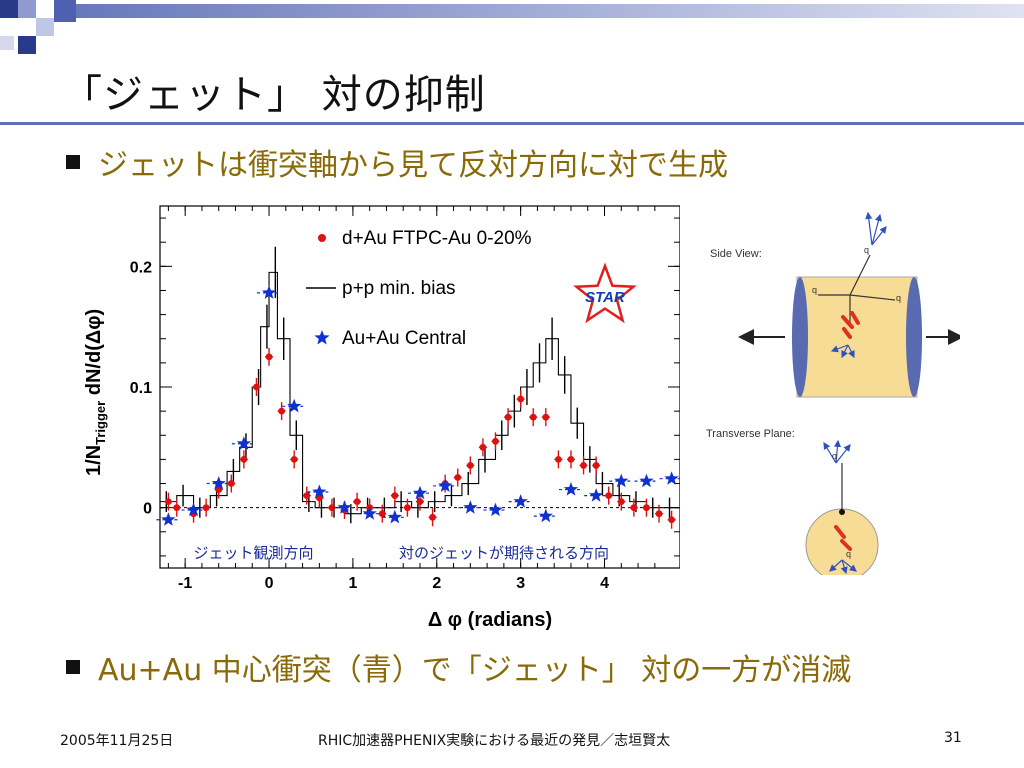 This screenshot has height=768, width=1024. What do you see at coordinates (842, 512) in the screenshot?
I see `transverse-vertex` at bounding box center [842, 512].